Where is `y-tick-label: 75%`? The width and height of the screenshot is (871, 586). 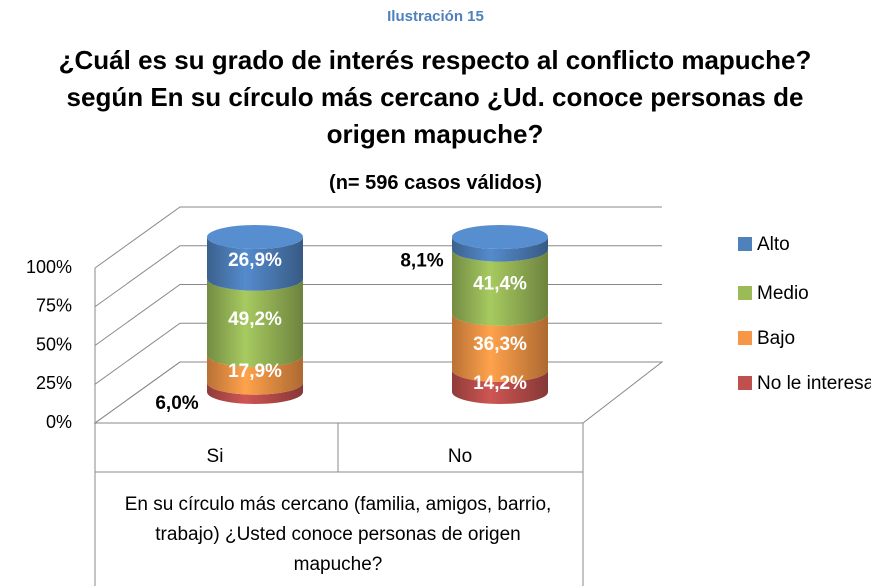 y-tick-label: 75% is located at coordinates (54, 306).